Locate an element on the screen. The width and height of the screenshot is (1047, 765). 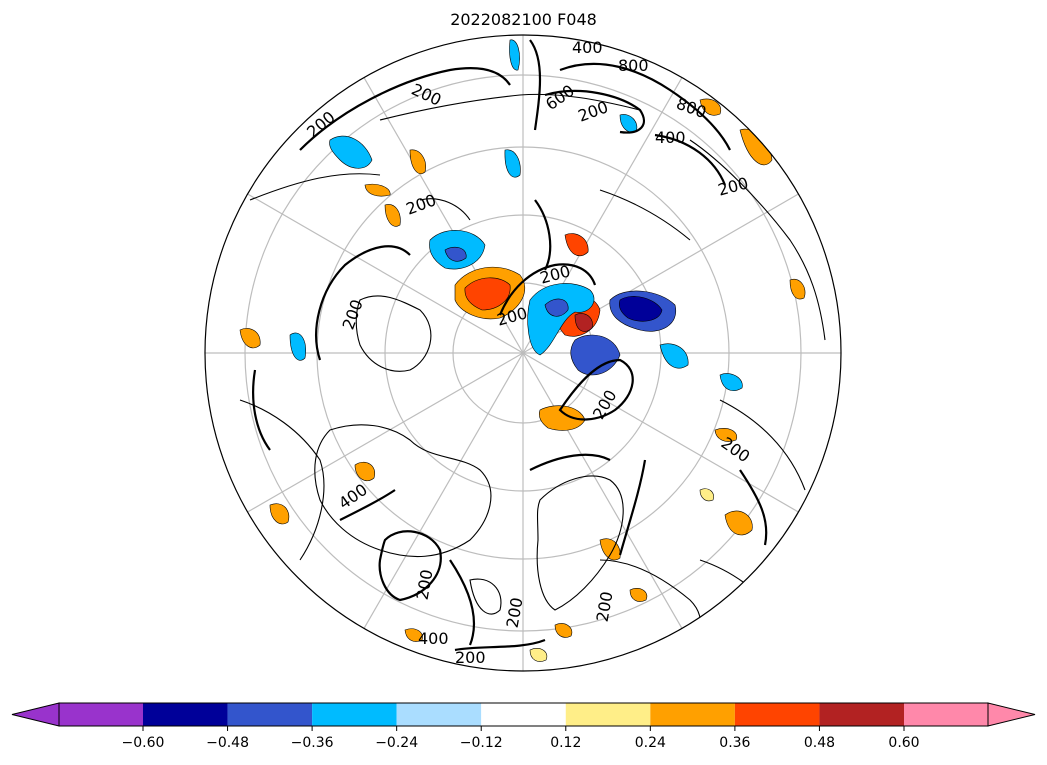
colorbar-tick-label: −0.36 is located at coordinates (312, 743).